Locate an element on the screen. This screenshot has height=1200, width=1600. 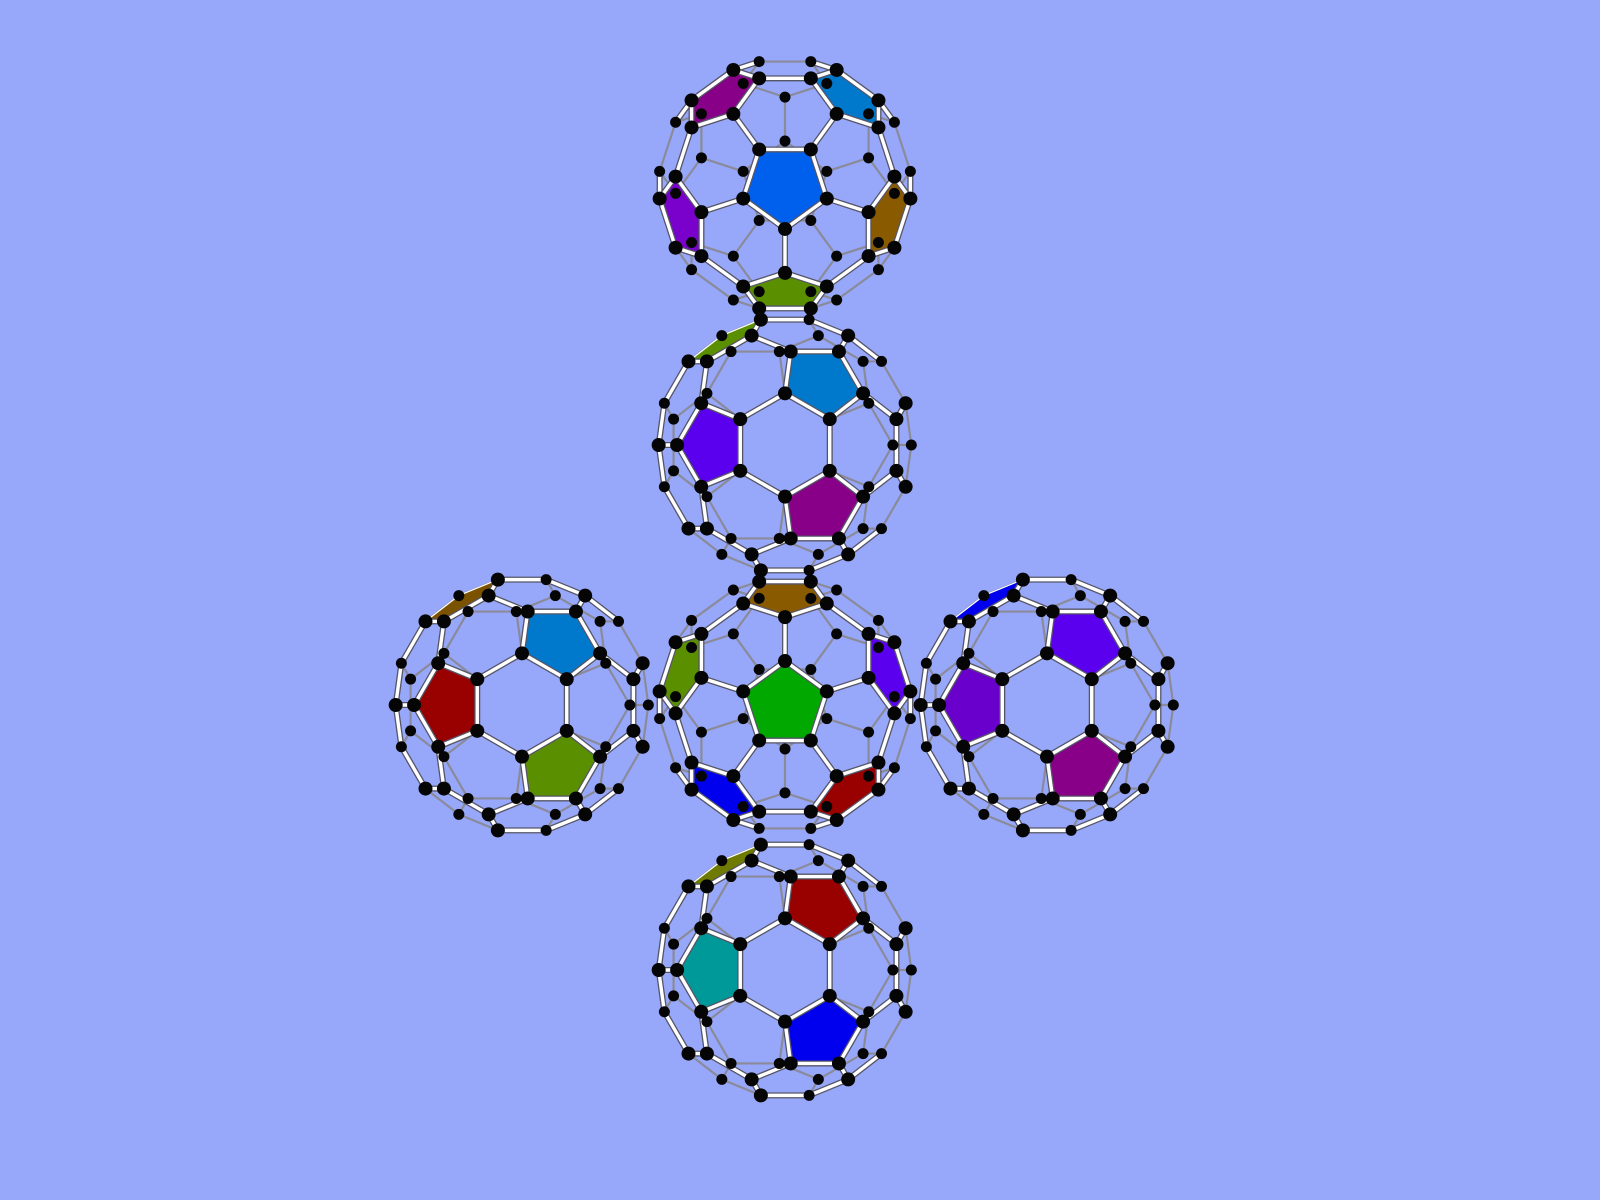
buckyball-view-upper is located at coordinates (784, 445).